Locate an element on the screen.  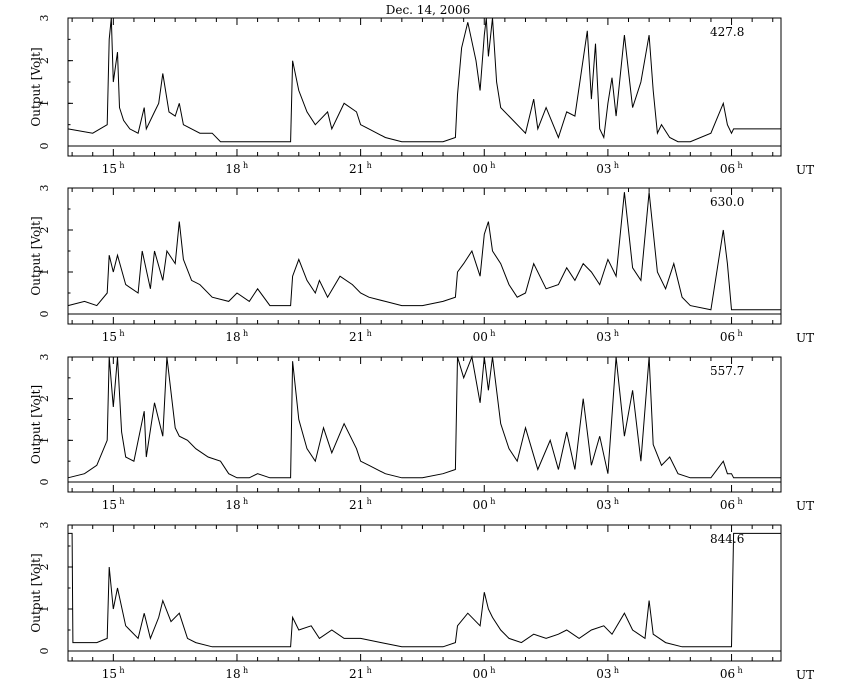
figure-title: Dec. 14, 2006 is located at coordinates (428, 10).